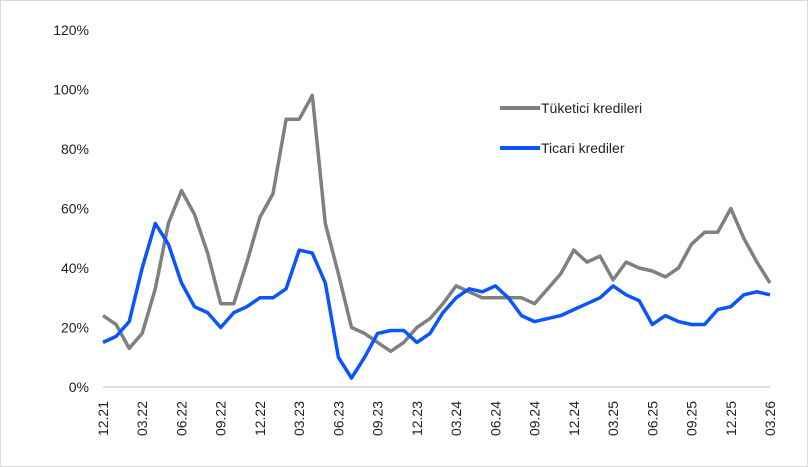 This screenshot has width=808, height=467. Describe the element at coordinates (71, 30) in the screenshot. I see `y-tick-label: 120%` at that location.